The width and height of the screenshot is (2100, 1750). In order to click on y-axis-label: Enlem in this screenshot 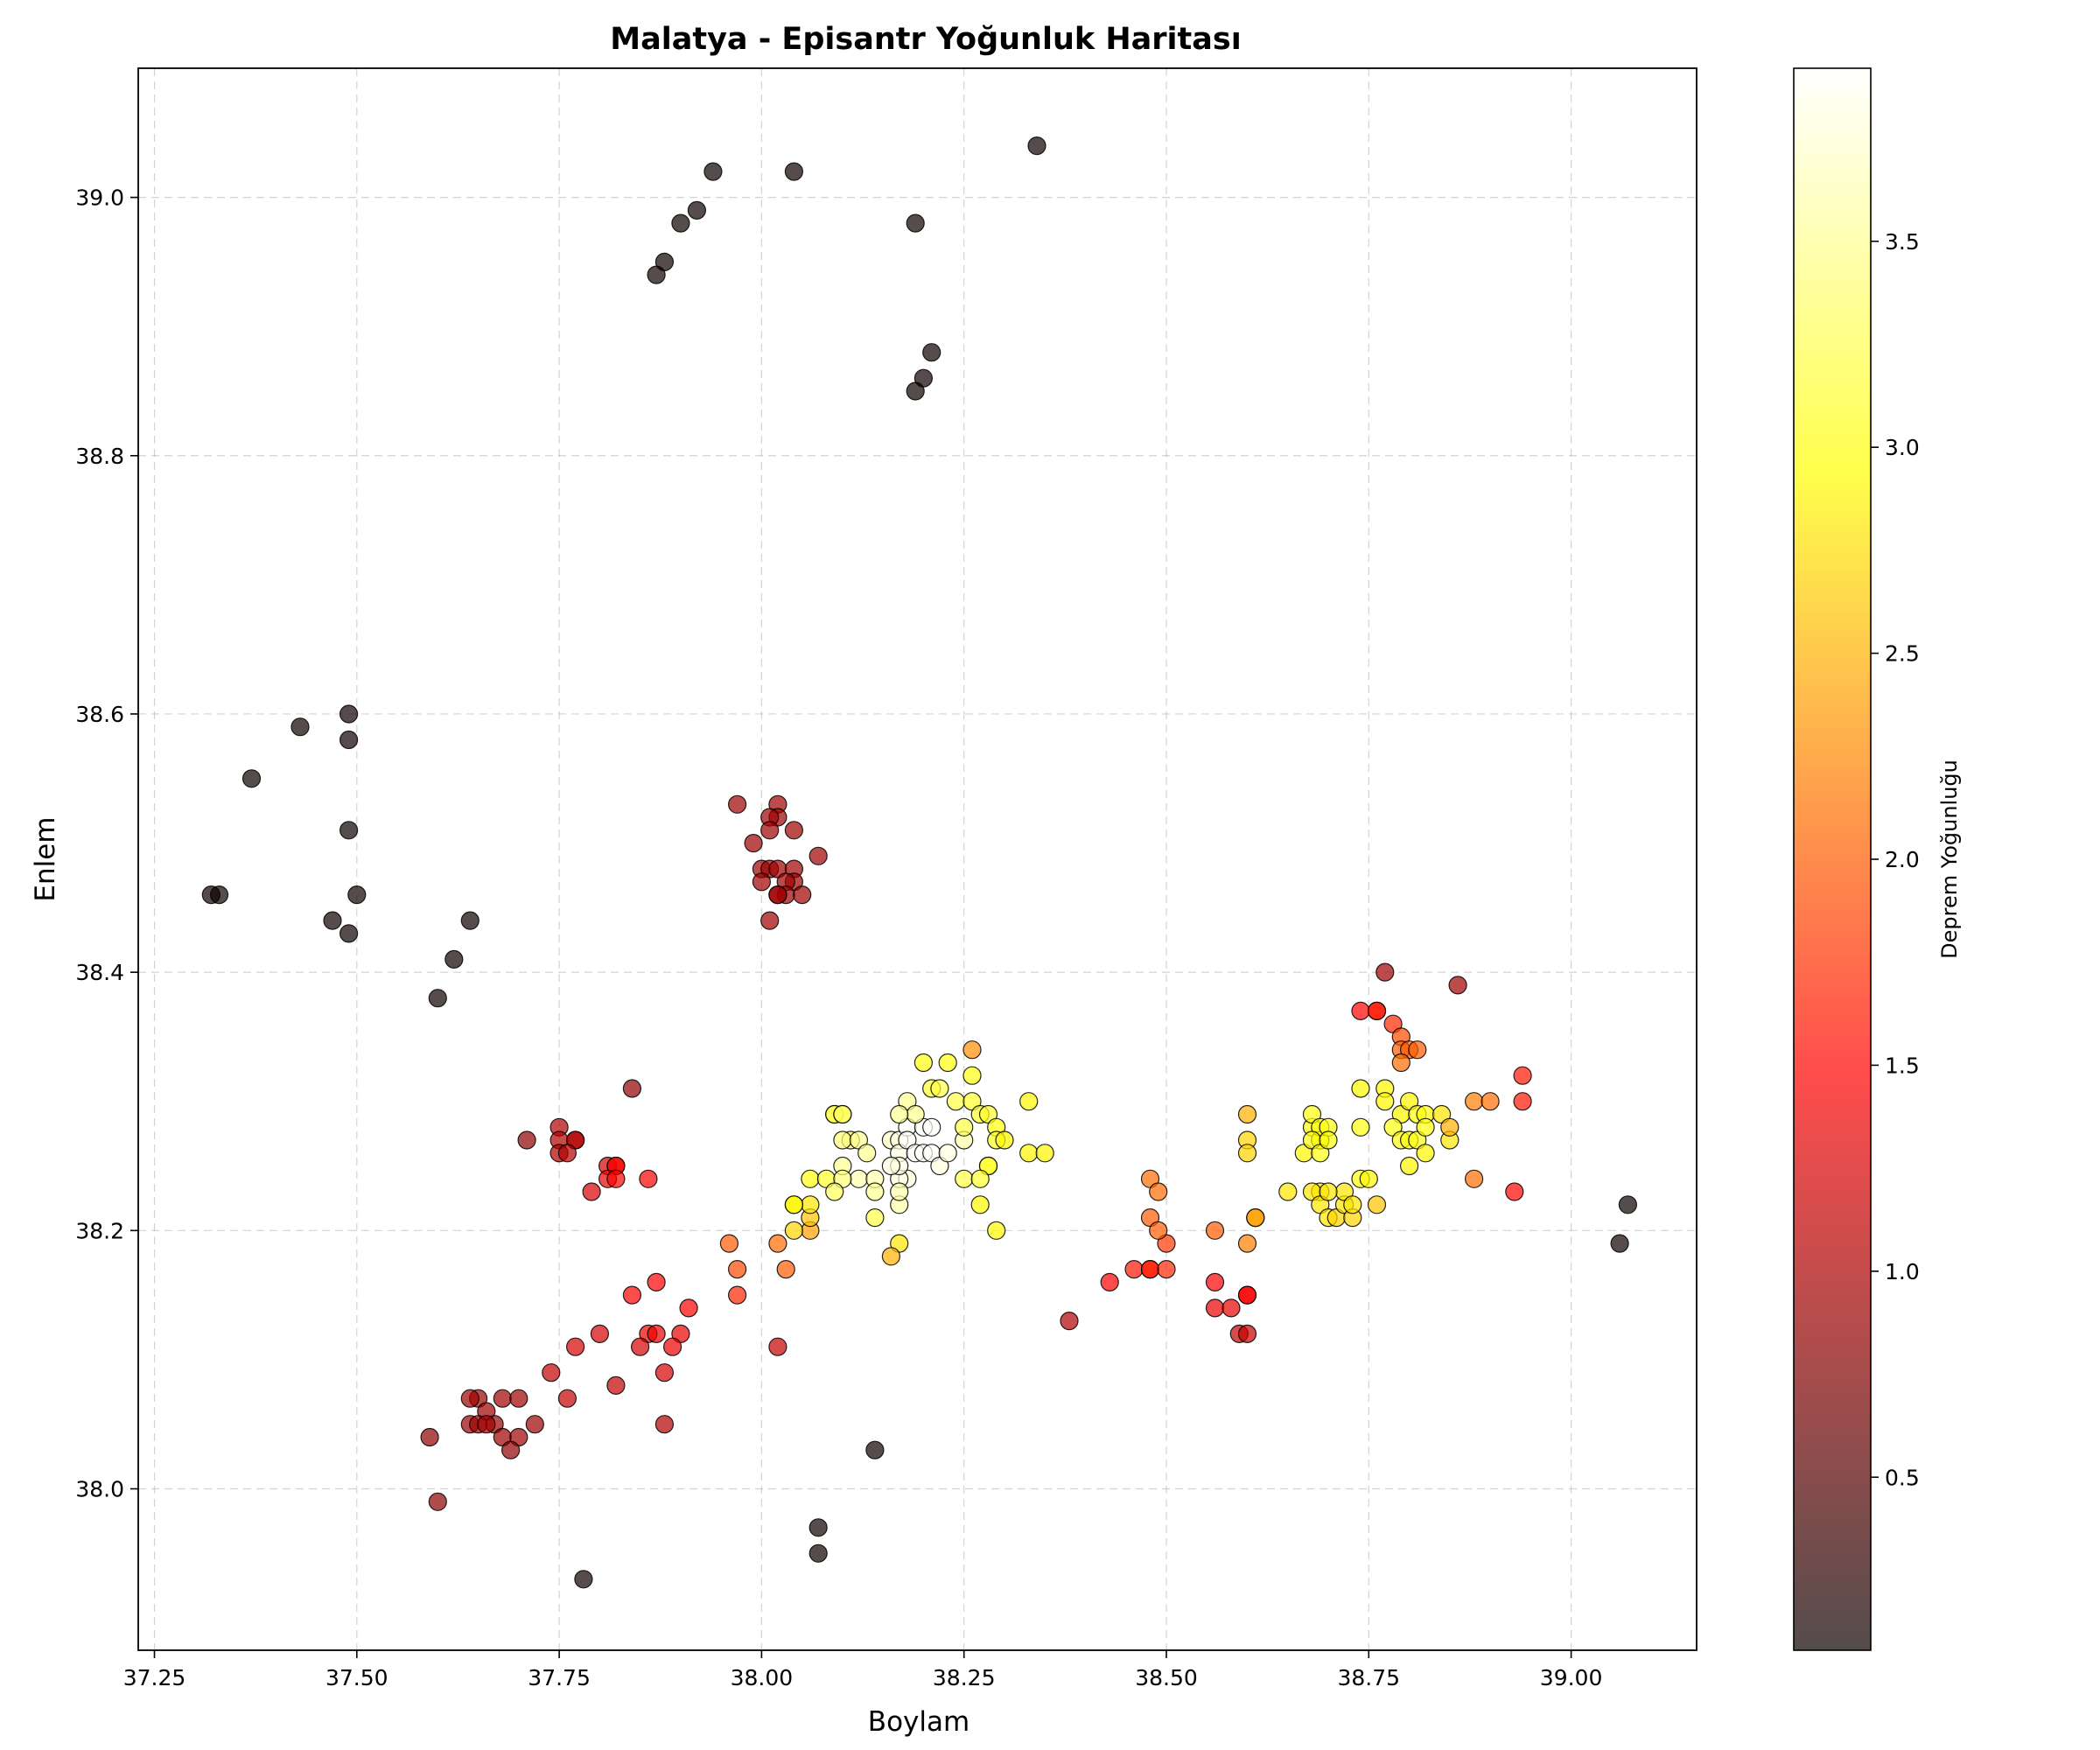, I will do `click(45, 858)`.